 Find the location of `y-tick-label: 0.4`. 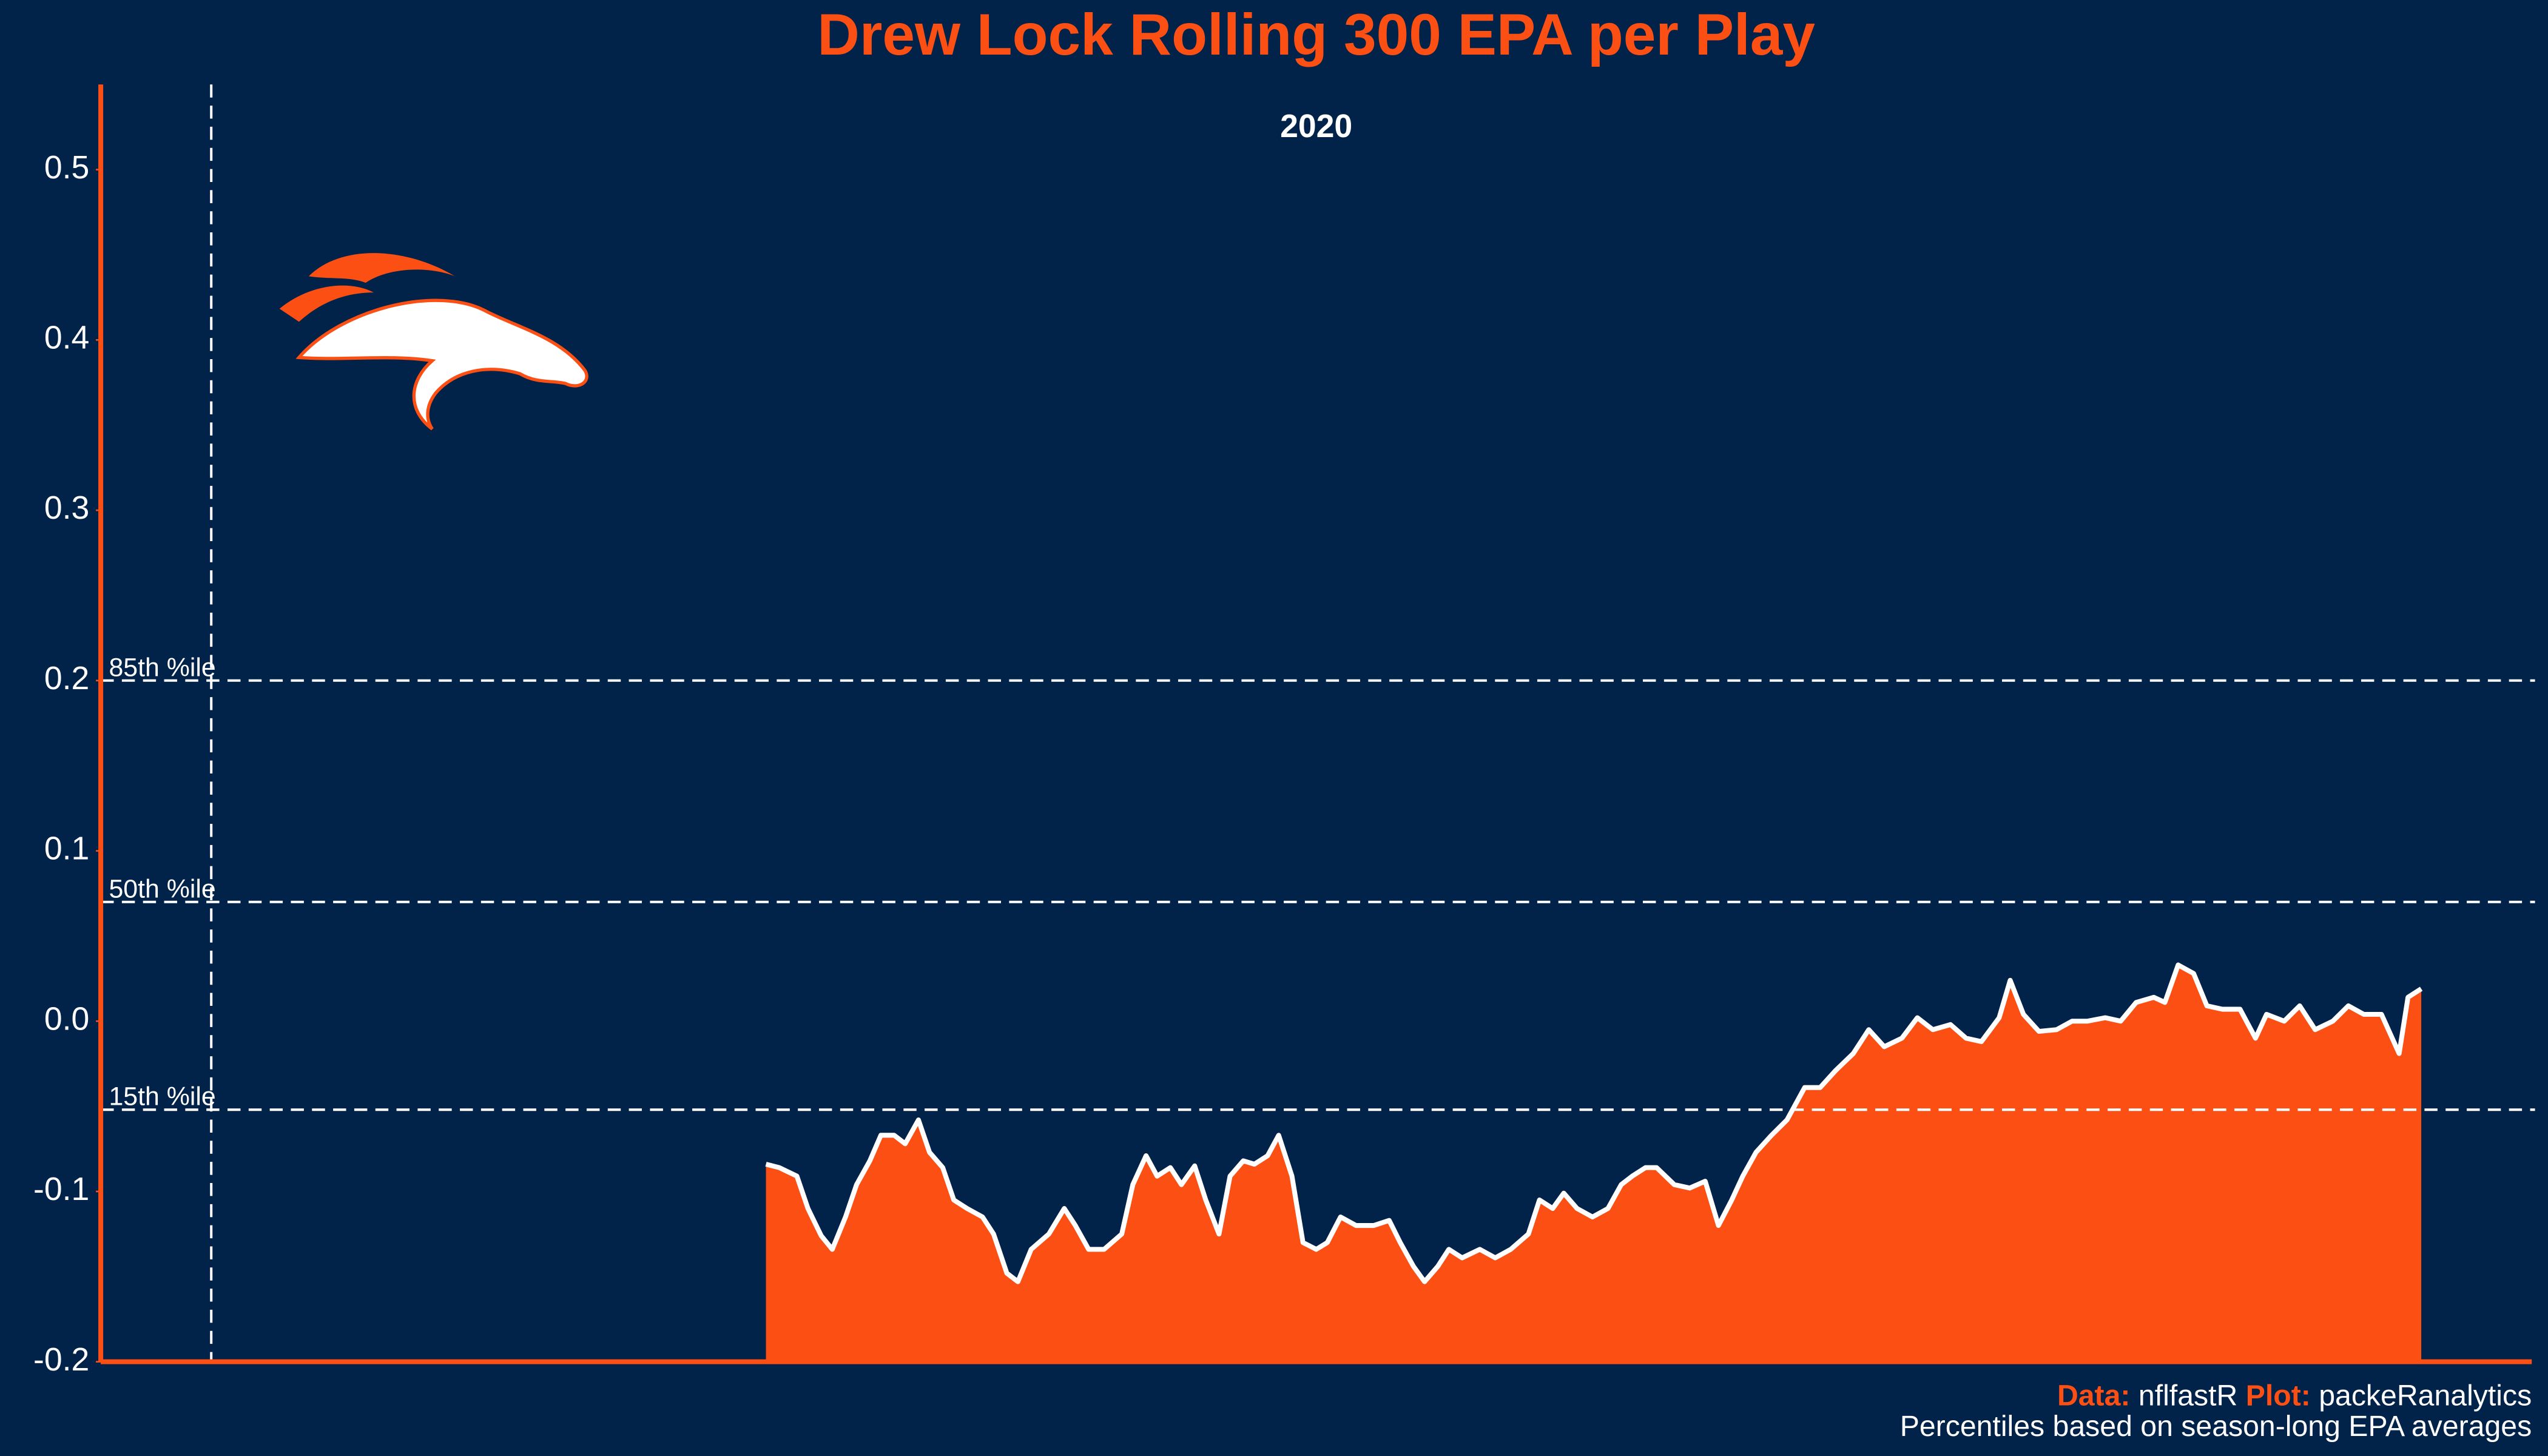

y-tick-label: 0.4 is located at coordinates (66, 338).